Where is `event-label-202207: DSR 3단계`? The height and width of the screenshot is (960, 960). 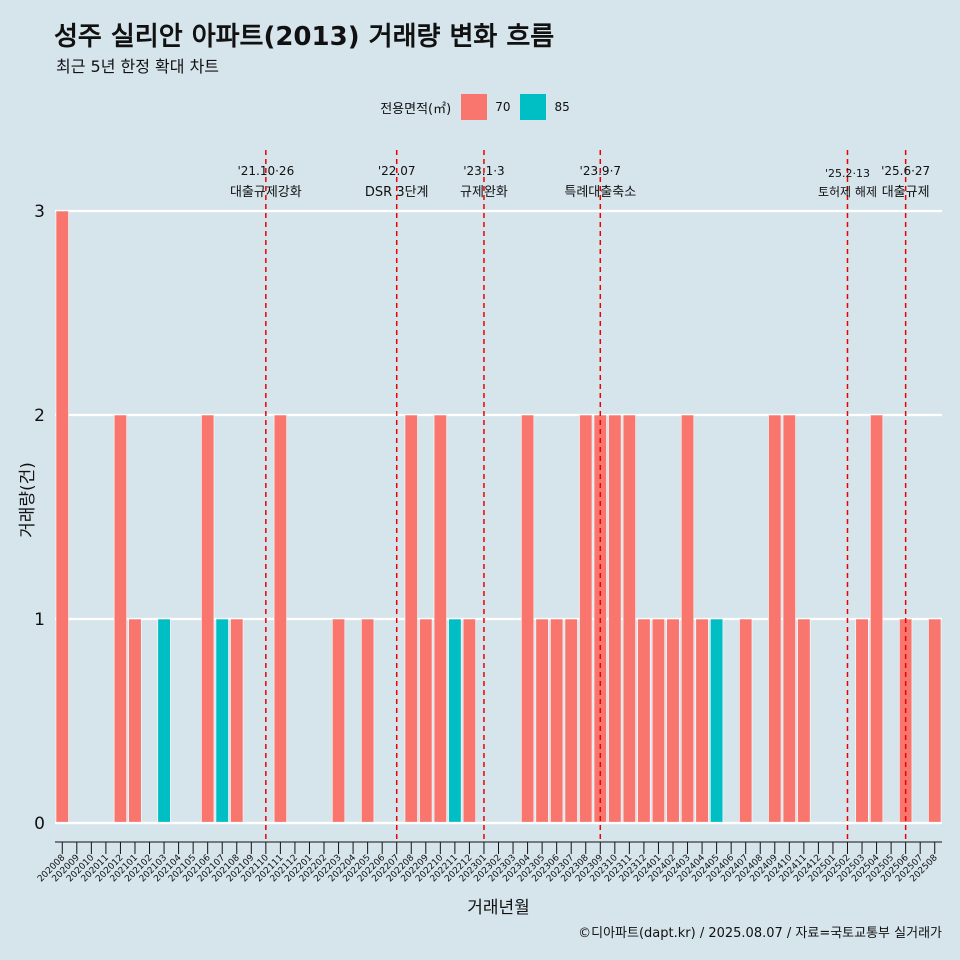
event-label-202207: DSR 3단계 is located at coordinates (397, 192).